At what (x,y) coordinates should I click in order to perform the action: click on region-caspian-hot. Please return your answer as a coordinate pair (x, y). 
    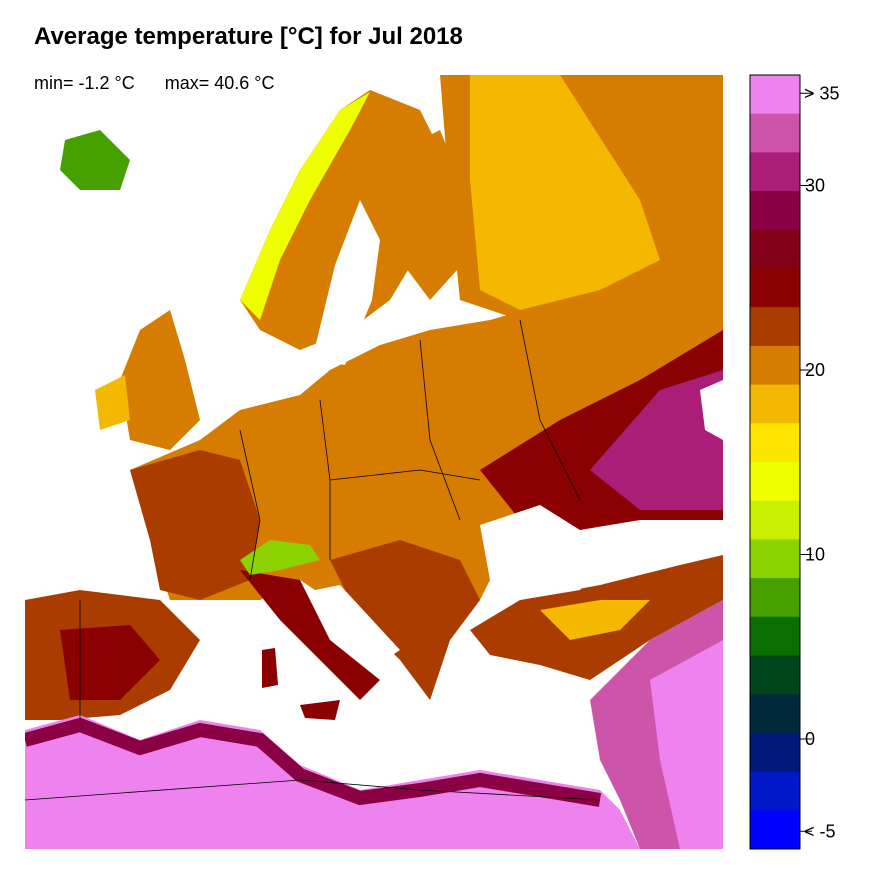
    Looking at the image, I should click on (656, 440).